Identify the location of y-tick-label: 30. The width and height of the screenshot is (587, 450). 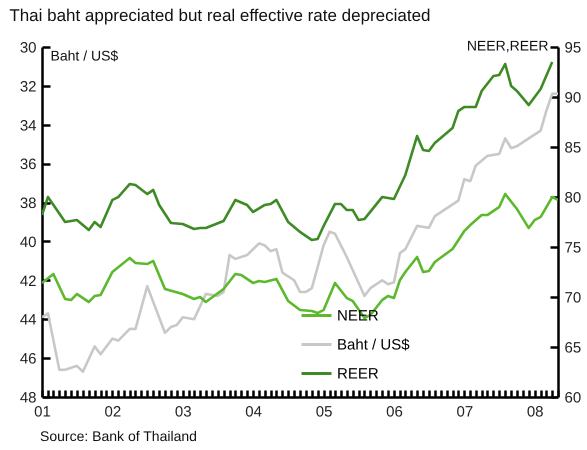
(28, 48).